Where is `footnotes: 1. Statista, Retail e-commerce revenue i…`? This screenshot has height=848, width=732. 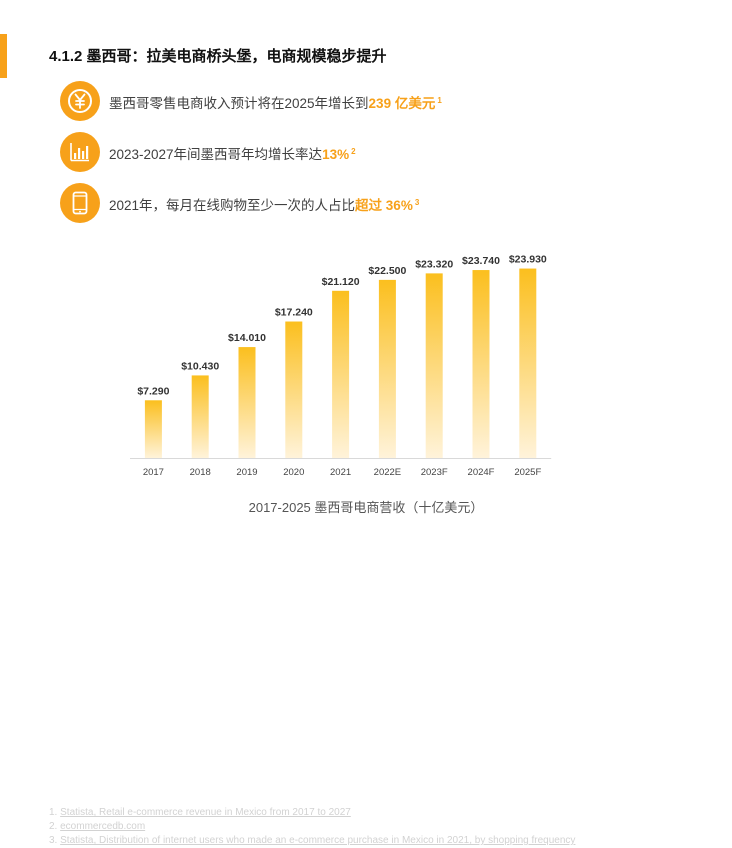
footnotes: 1. Statista, Retail e-commerce revenue i… is located at coordinates (312, 827).